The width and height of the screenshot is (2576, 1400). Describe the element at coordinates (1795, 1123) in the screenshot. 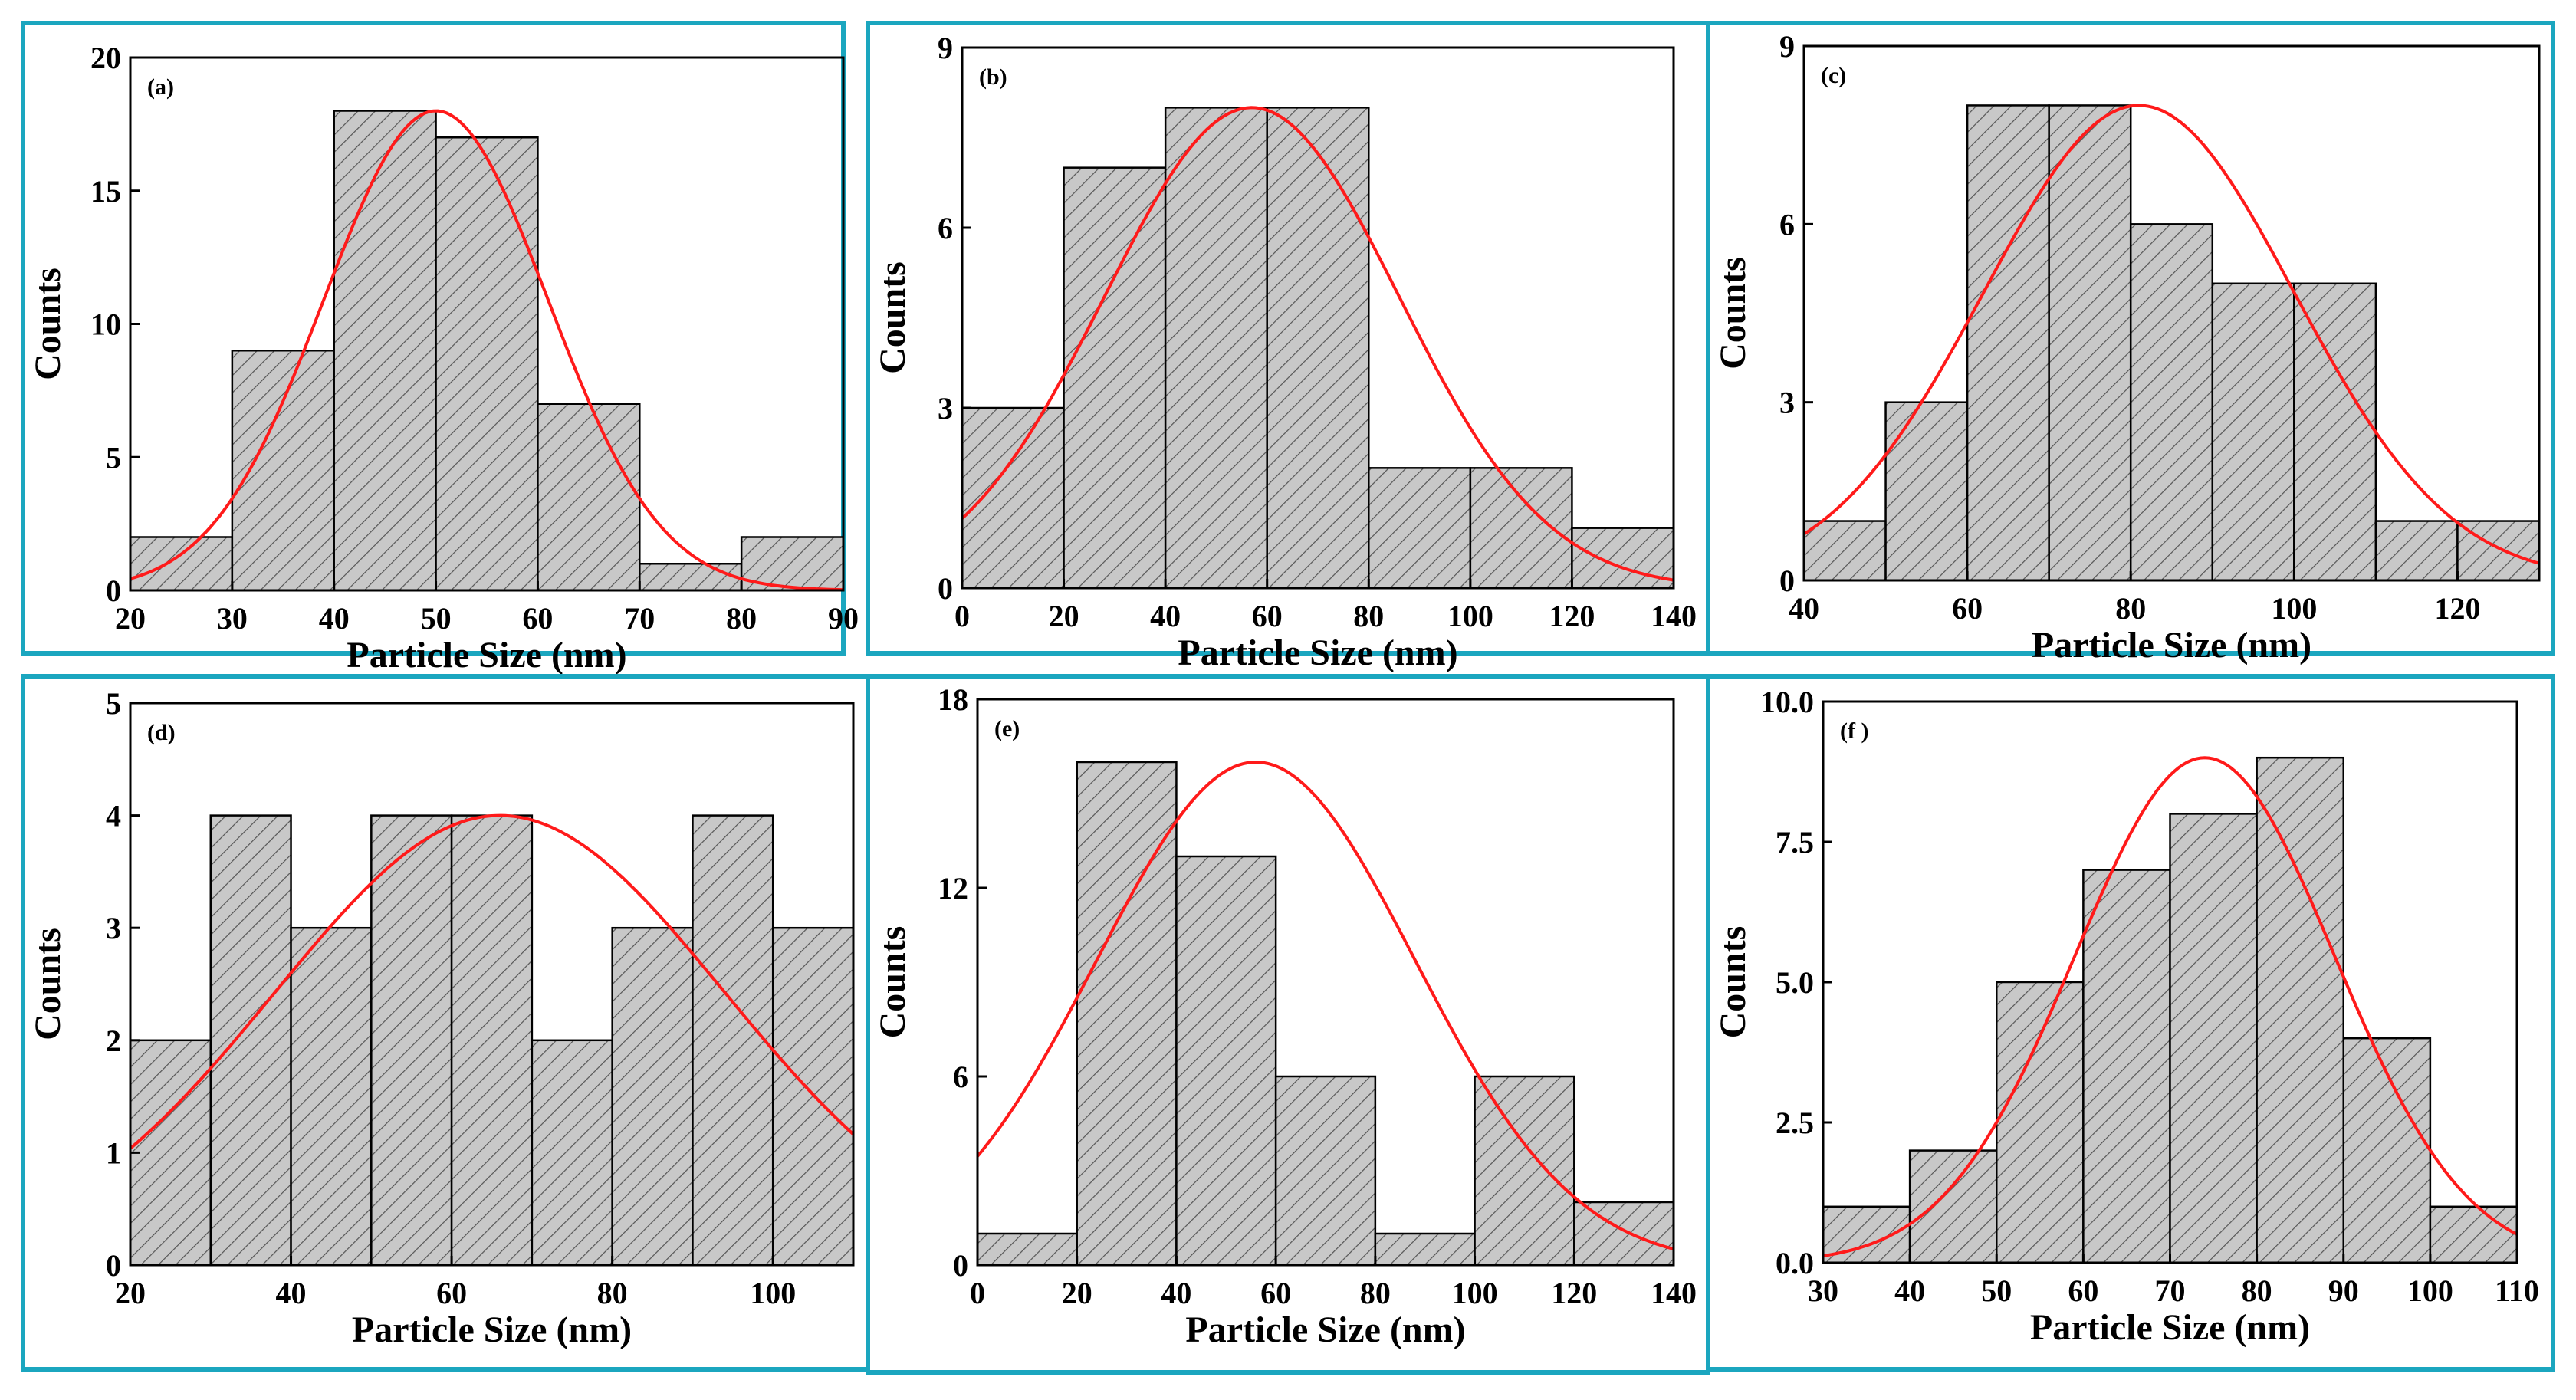

I see `y-tick-label: 2.5` at that location.